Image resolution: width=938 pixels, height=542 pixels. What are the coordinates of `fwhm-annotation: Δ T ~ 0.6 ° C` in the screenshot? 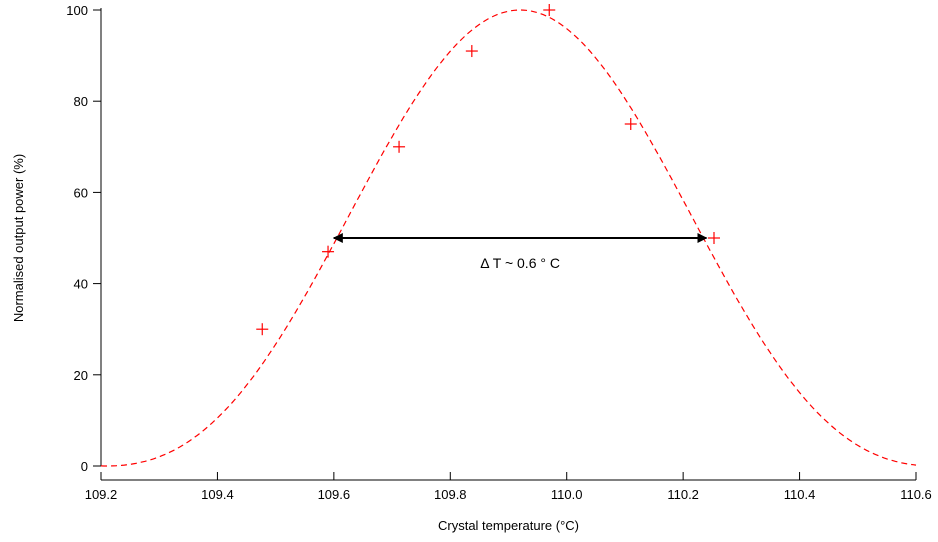 It's located at (520, 263).